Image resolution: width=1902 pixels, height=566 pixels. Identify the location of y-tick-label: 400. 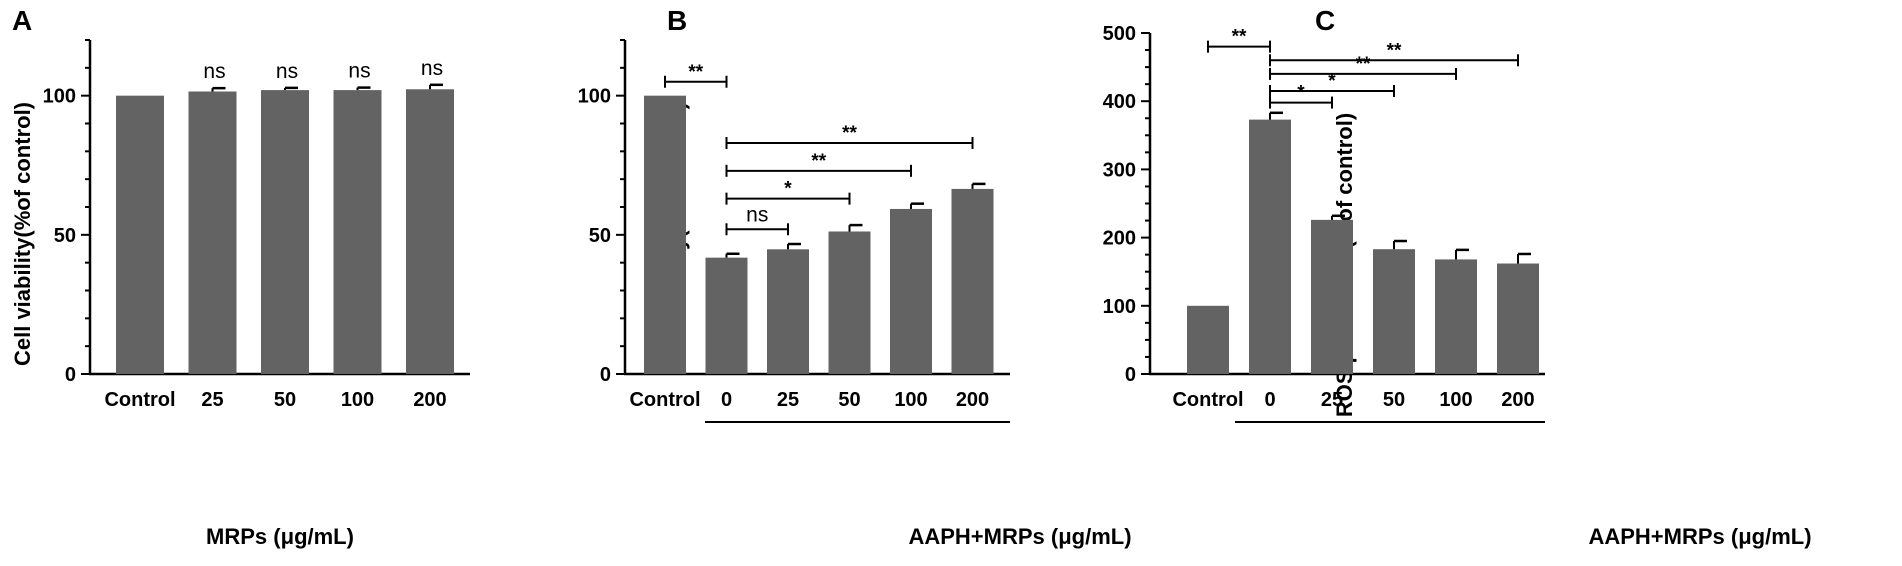
(1119, 102).